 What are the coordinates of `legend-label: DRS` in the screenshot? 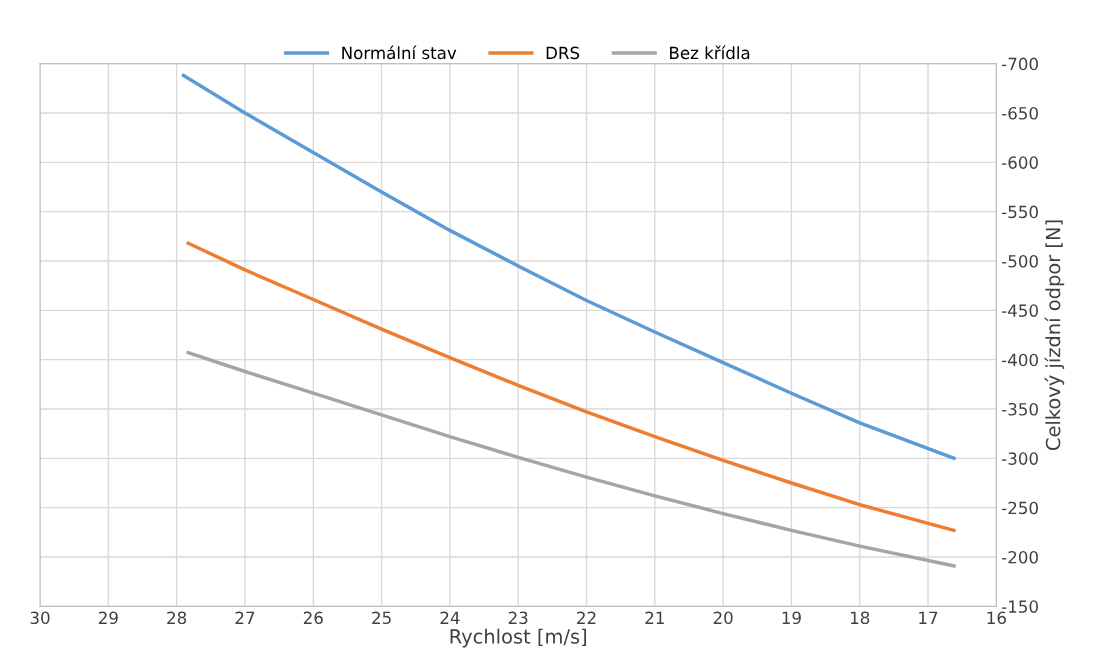 It's located at (563, 53).